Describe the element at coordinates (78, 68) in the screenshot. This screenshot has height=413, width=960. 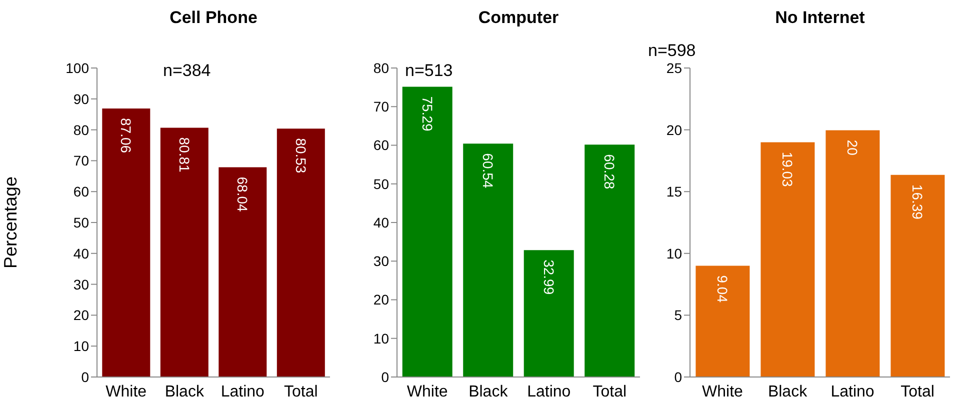
I see `y-tick-label: 100` at that location.